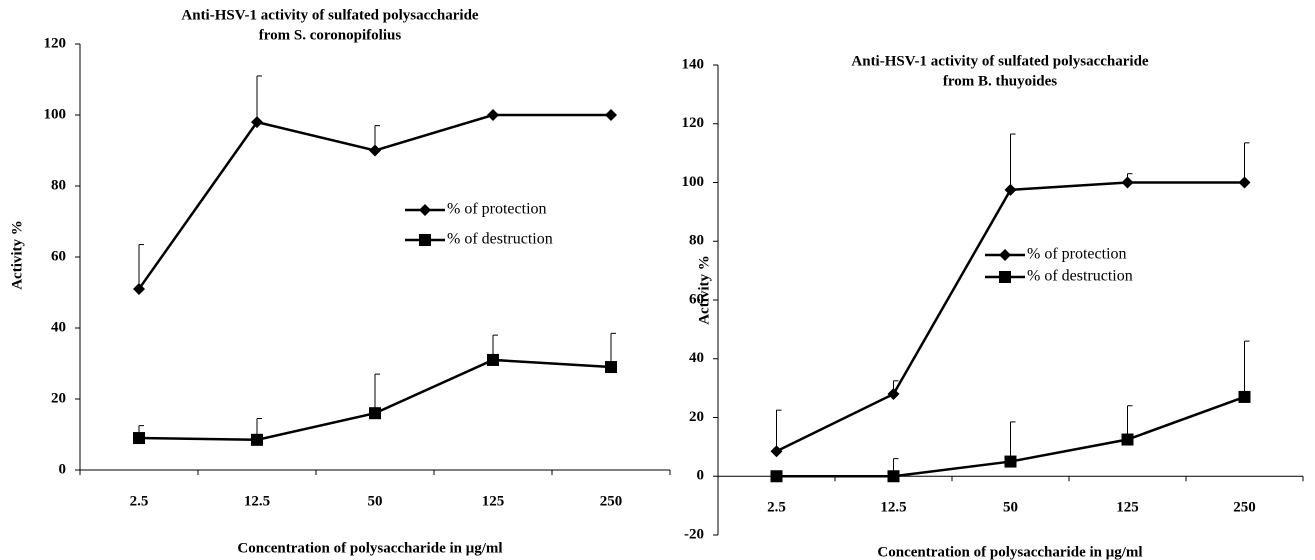  I want to click on y-tick-label: -20, so click(694, 534).